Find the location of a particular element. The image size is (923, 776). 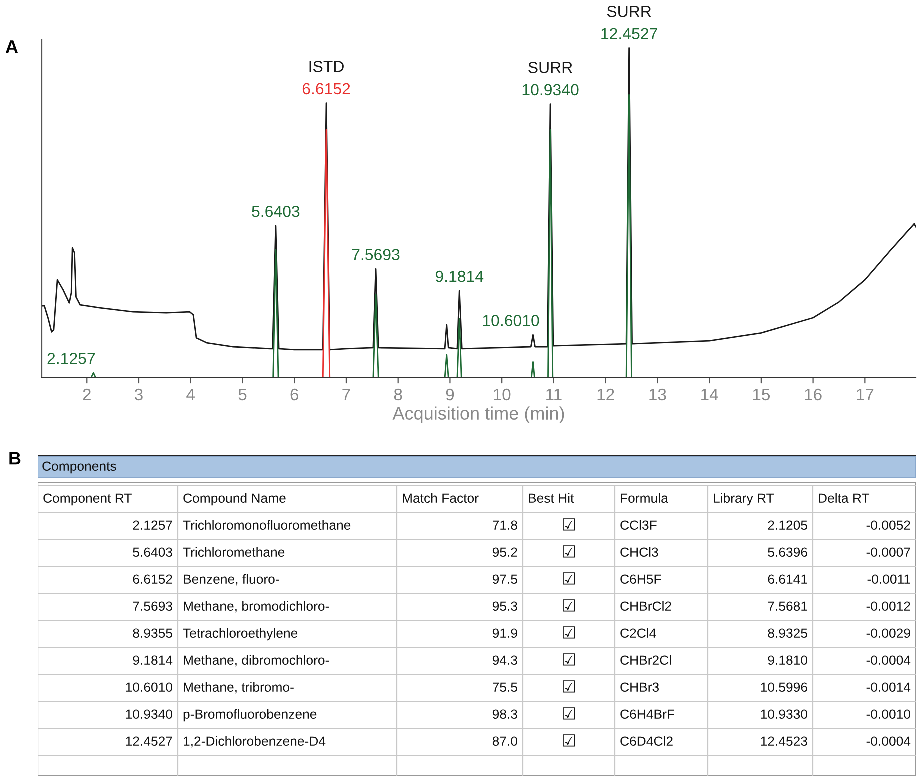

x-tick-label: 13 is located at coordinates (658, 394).